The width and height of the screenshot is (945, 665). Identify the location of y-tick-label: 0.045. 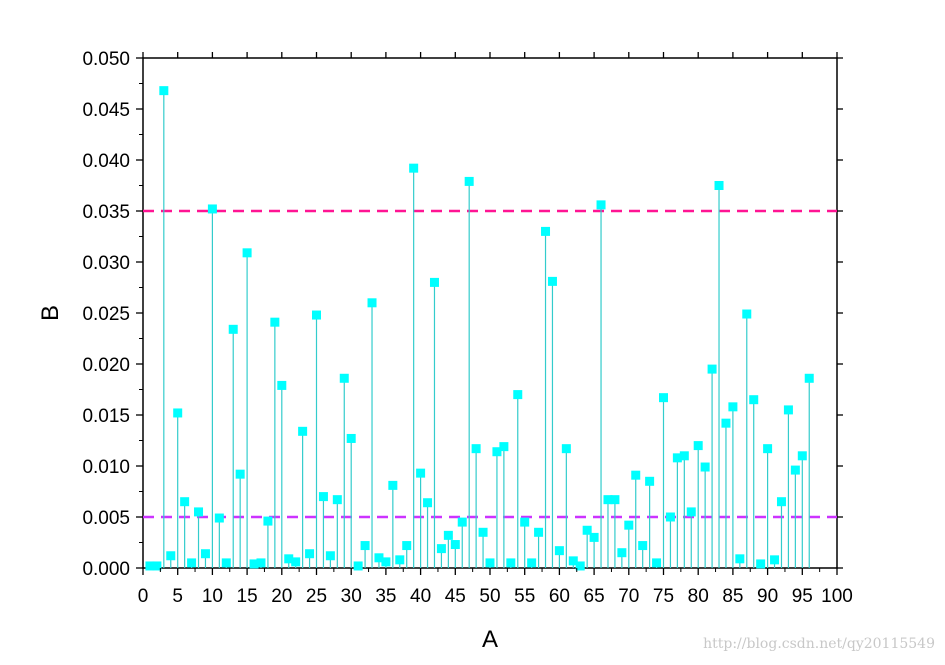
(106, 110).